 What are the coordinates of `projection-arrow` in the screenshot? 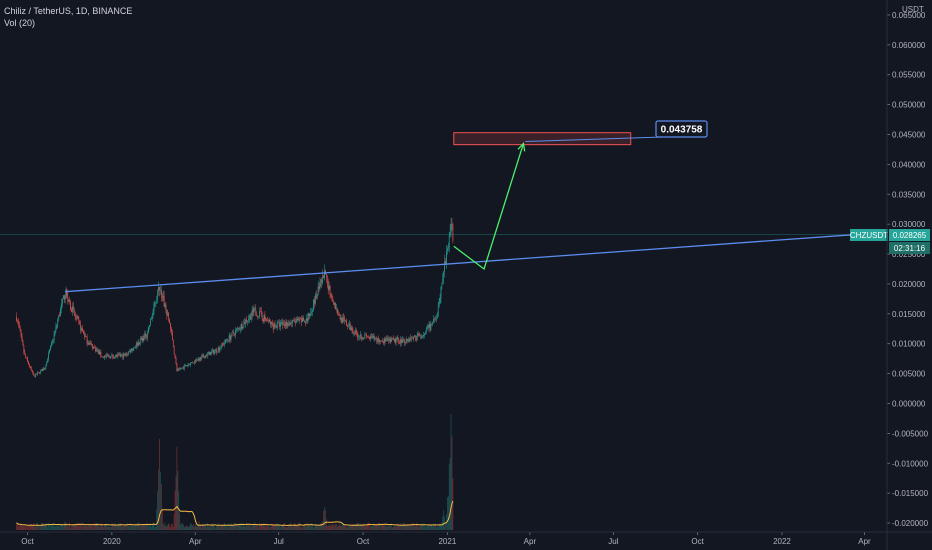 It's located at (489, 207).